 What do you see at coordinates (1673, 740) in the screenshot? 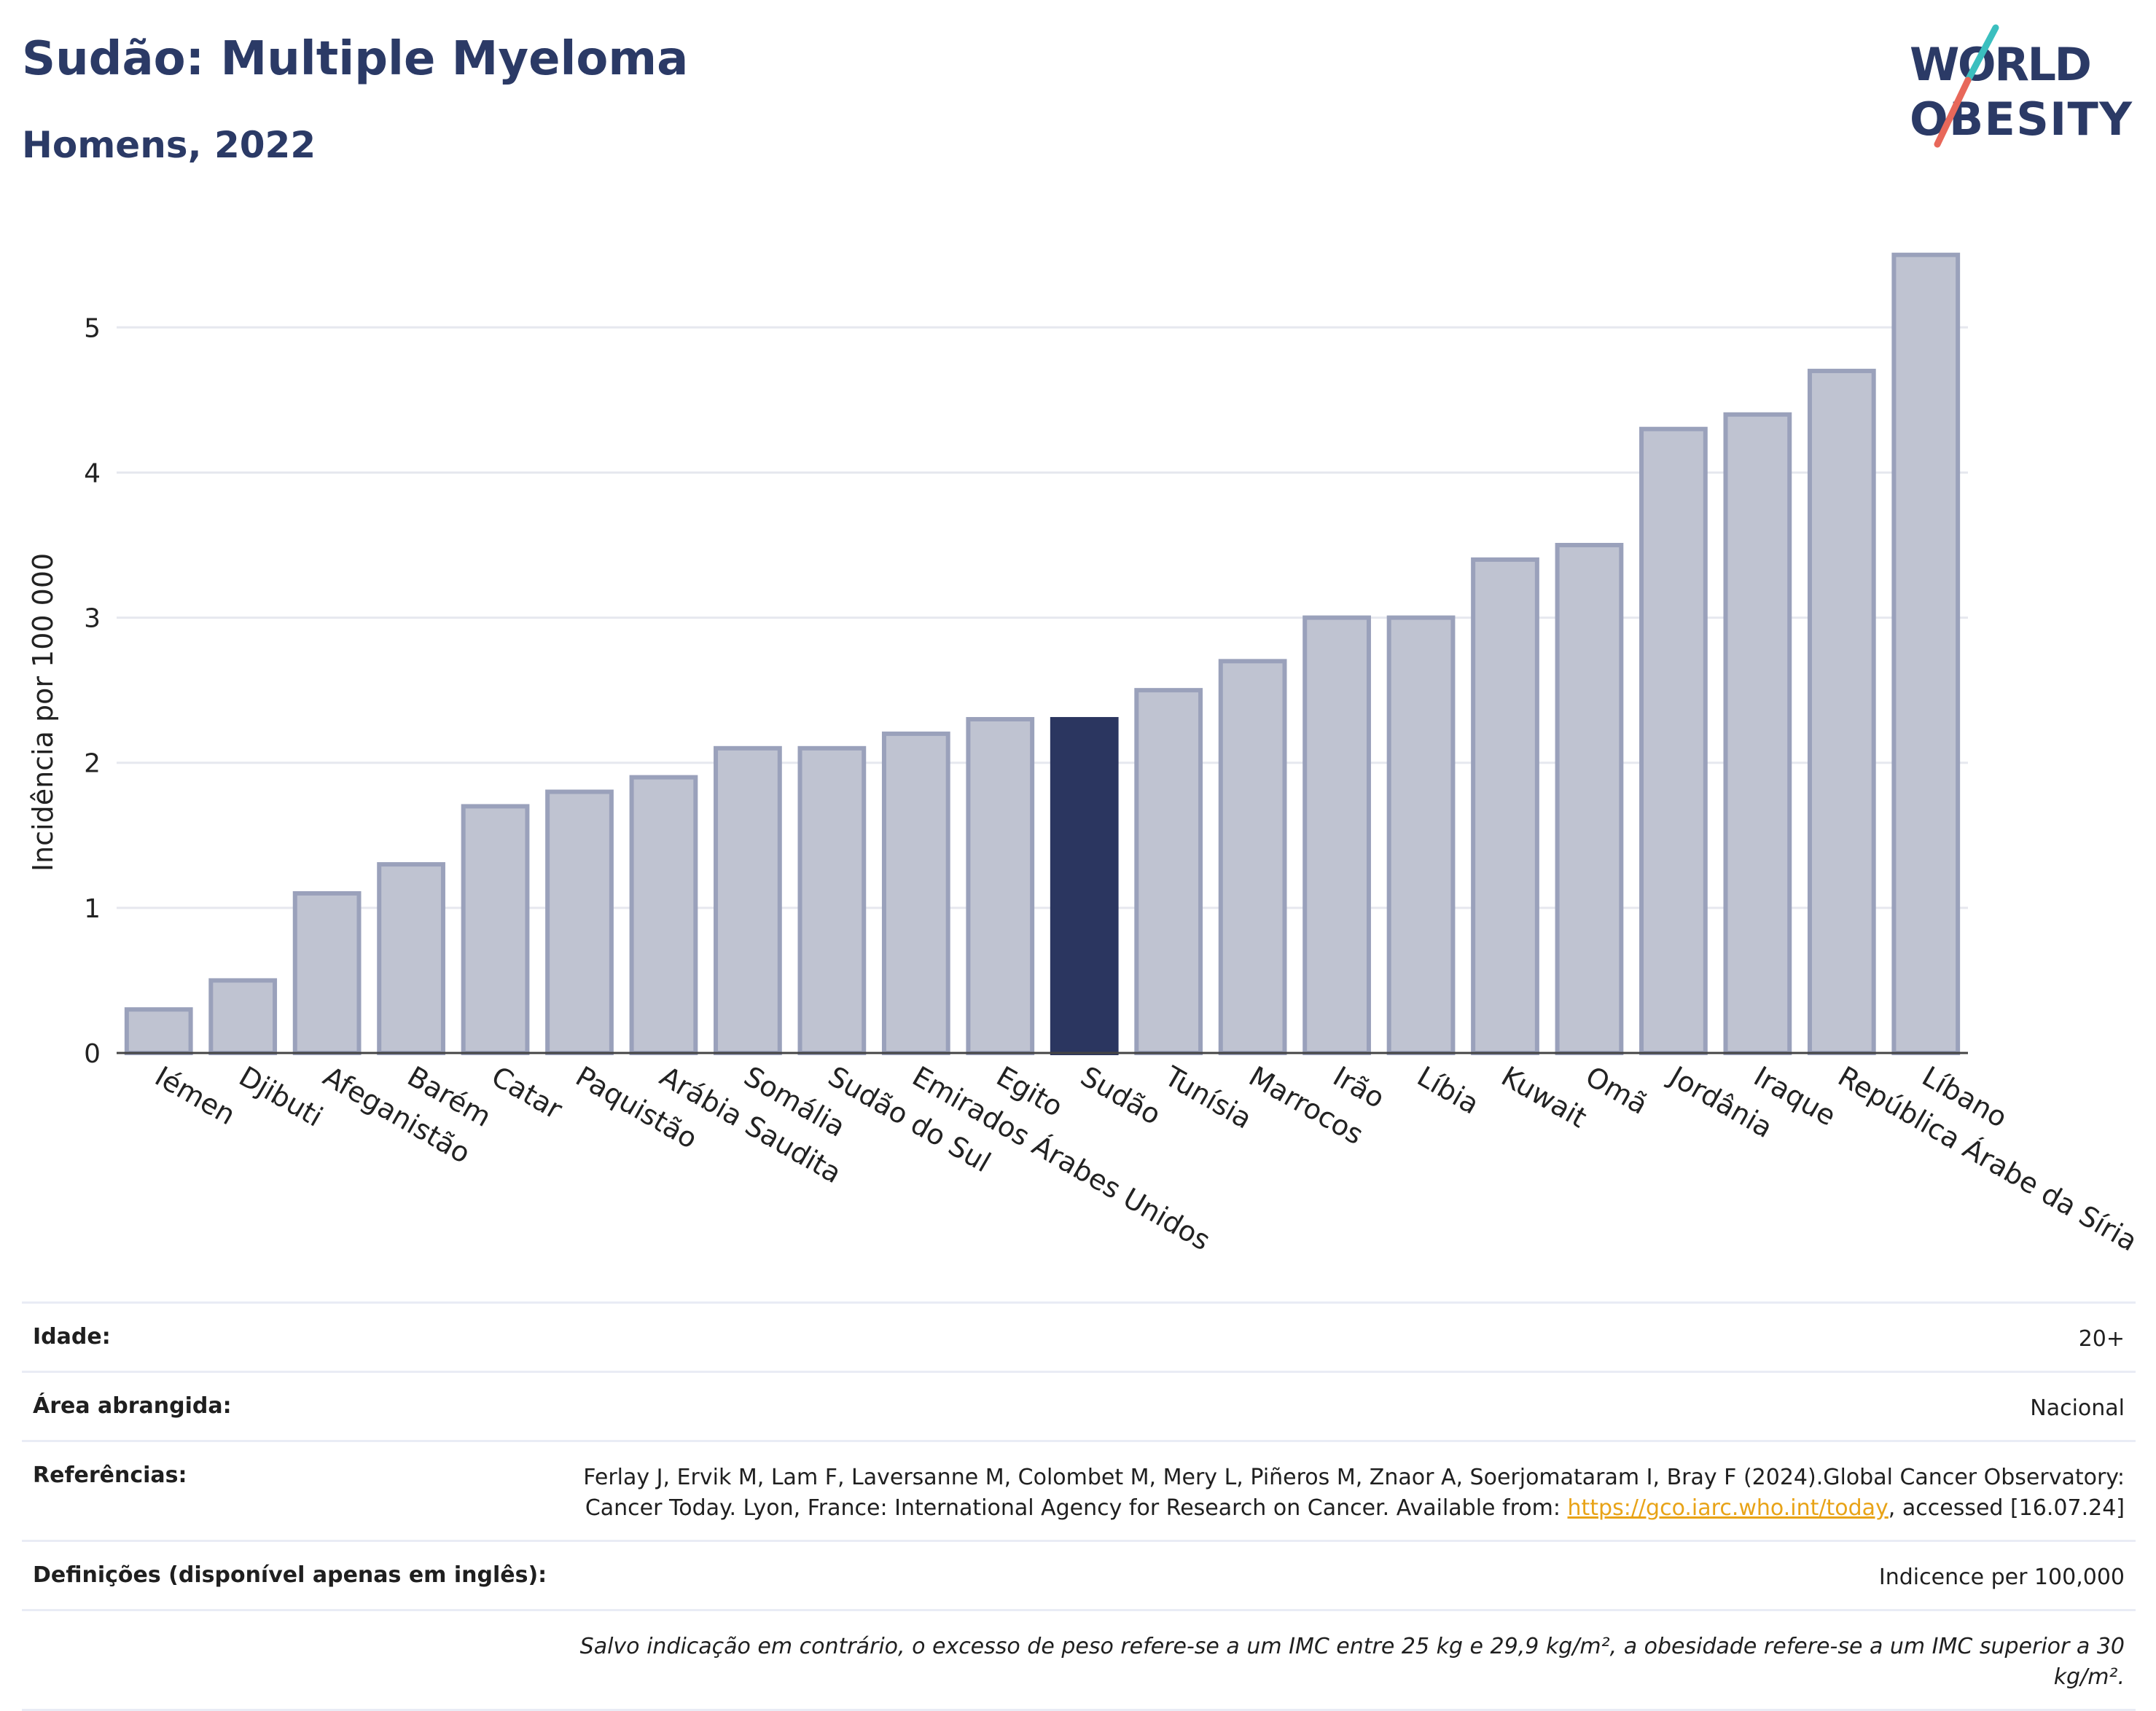
I see `bar-jordânia` at bounding box center [1673, 740].